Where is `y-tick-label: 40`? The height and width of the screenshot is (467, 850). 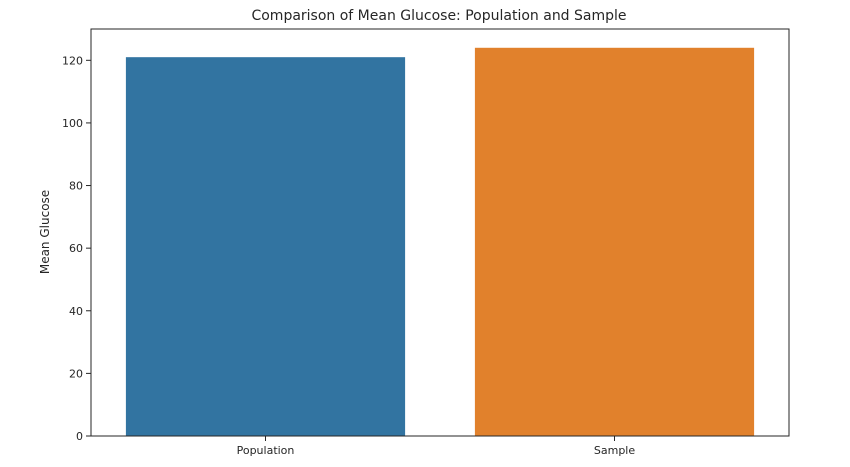
y-tick-label: 40 is located at coordinates (76, 311).